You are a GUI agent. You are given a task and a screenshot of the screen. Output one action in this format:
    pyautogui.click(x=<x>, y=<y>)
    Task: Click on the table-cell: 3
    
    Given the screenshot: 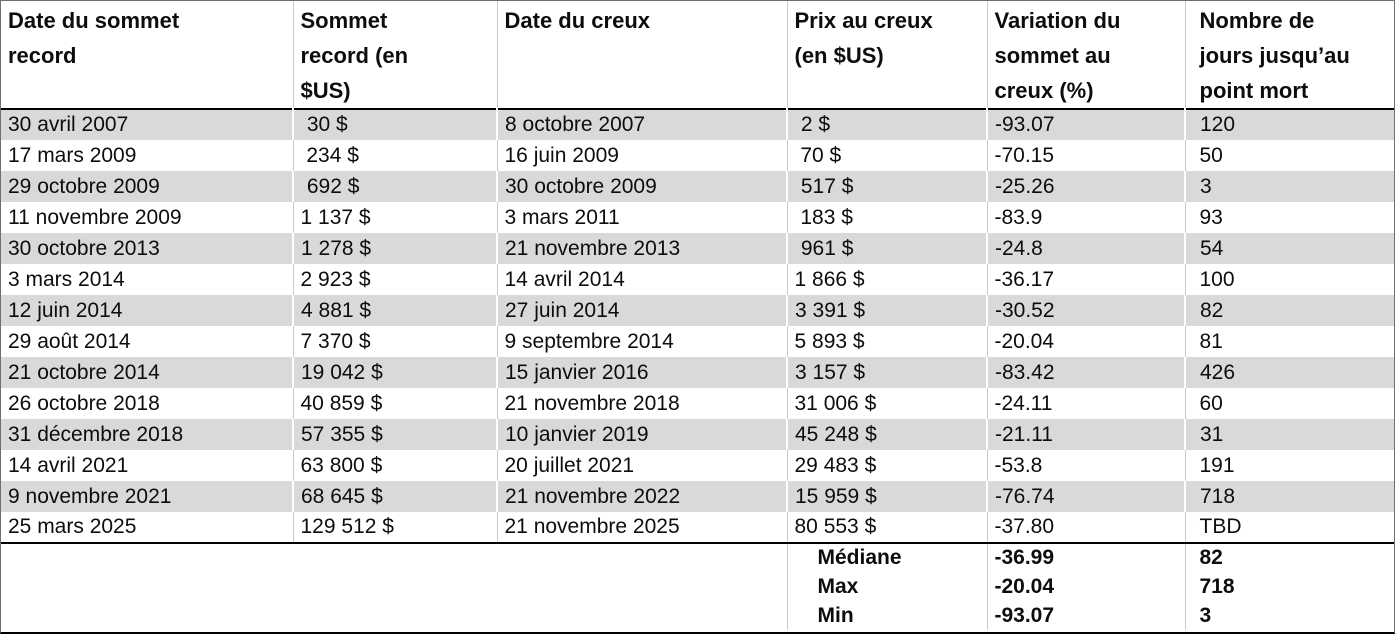 What is the action you would take?
    pyautogui.click(x=1289, y=186)
    